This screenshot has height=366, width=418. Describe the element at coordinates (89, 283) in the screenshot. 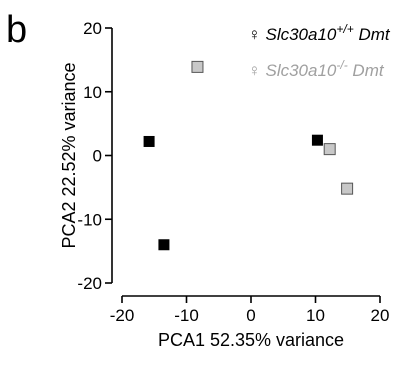

I see `y-tick-label: -20` at that location.